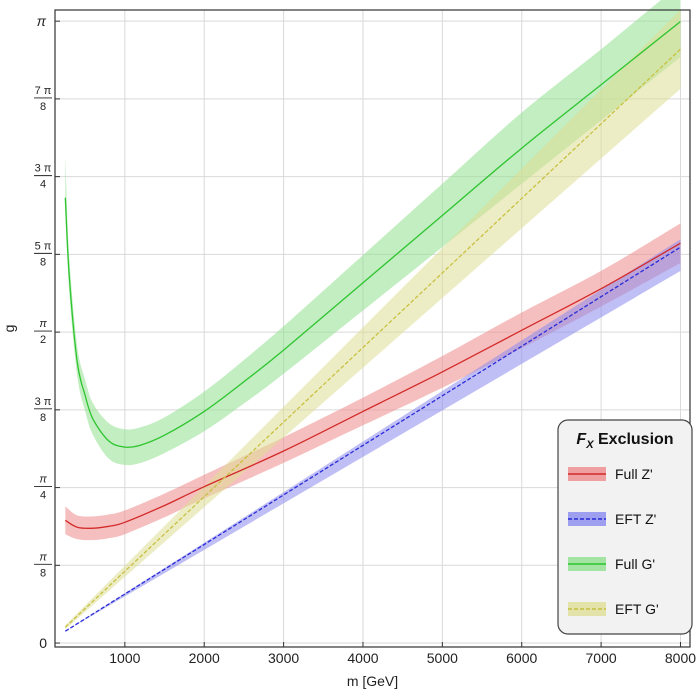 The image size is (700, 690). What do you see at coordinates (635, 564) in the screenshot?
I see `legend-label: Full G'` at bounding box center [635, 564].